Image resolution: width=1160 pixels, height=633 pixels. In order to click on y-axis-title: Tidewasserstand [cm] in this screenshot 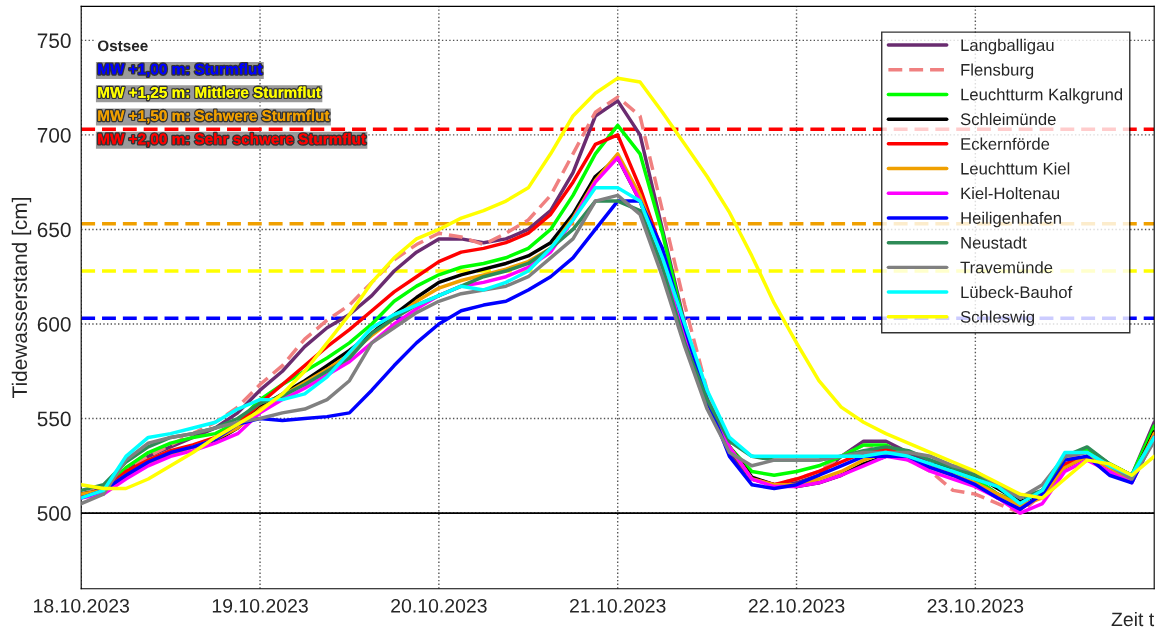, I will do `click(21, 298)`.